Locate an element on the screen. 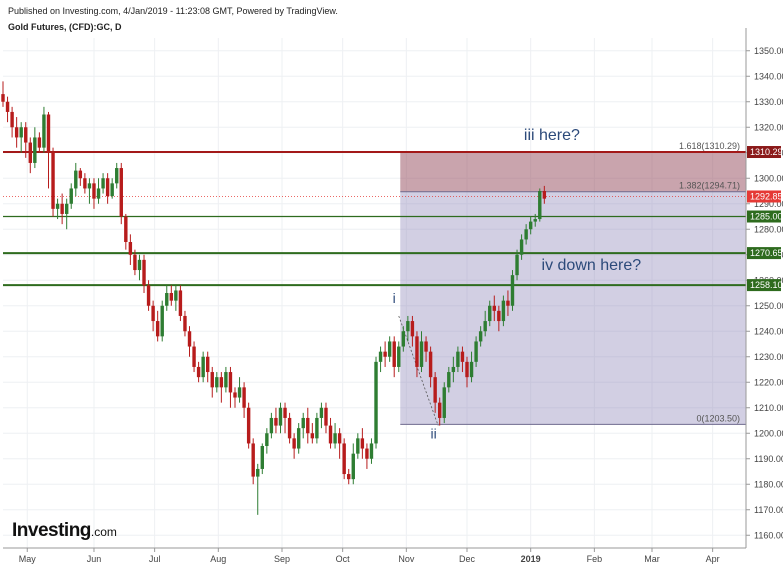 The width and height of the screenshot is (783, 572). fib-level-label: 1.618(1310.29) is located at coordinates (709, 146).